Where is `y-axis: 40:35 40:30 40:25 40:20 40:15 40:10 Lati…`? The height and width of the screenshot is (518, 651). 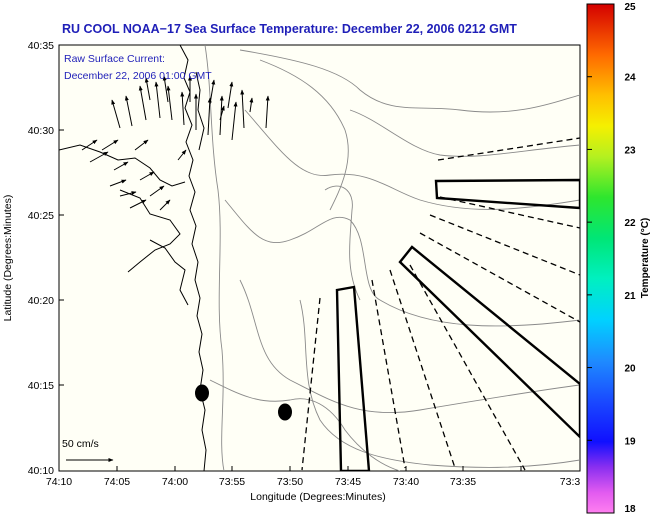 y-axis: 40:35 40:30 40:25 40:20 40:15 40:10 Lati… is located at coordinates (33, 258).